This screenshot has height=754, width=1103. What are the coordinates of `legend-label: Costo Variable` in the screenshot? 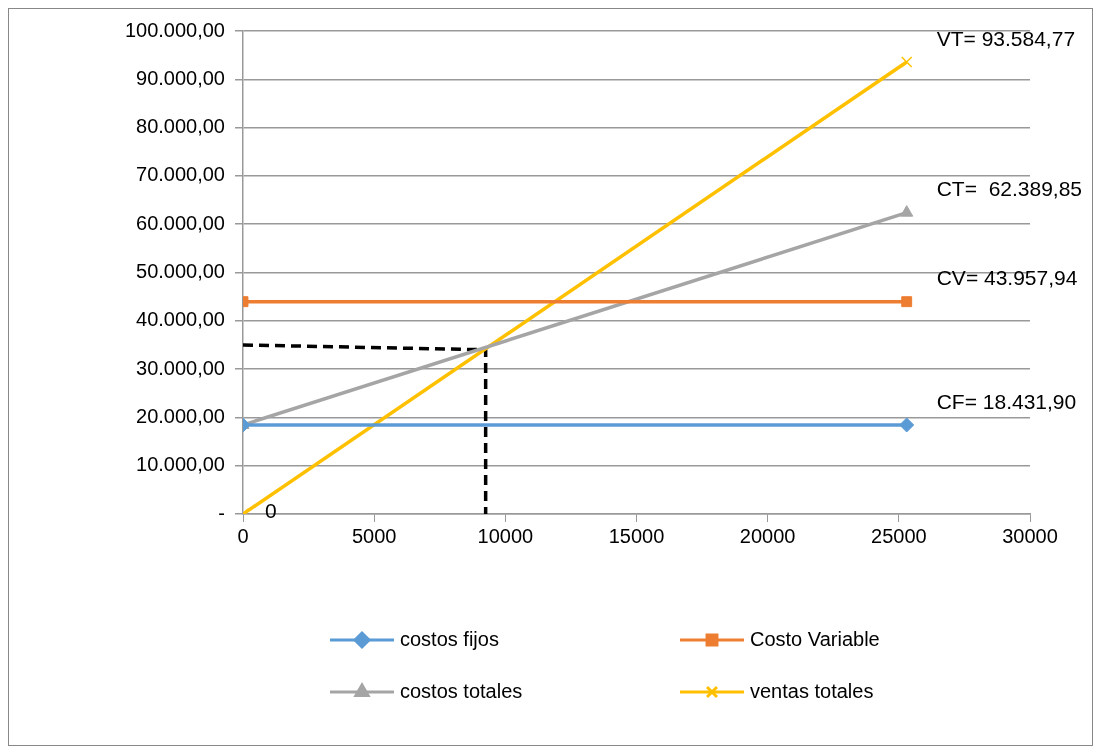 It's located at (815, 638).